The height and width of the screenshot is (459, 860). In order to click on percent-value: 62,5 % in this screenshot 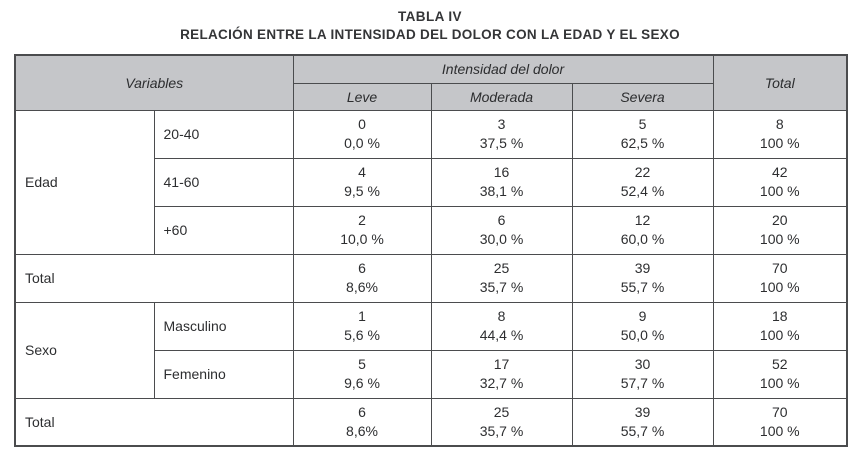, I will do `click(642, 143)`.